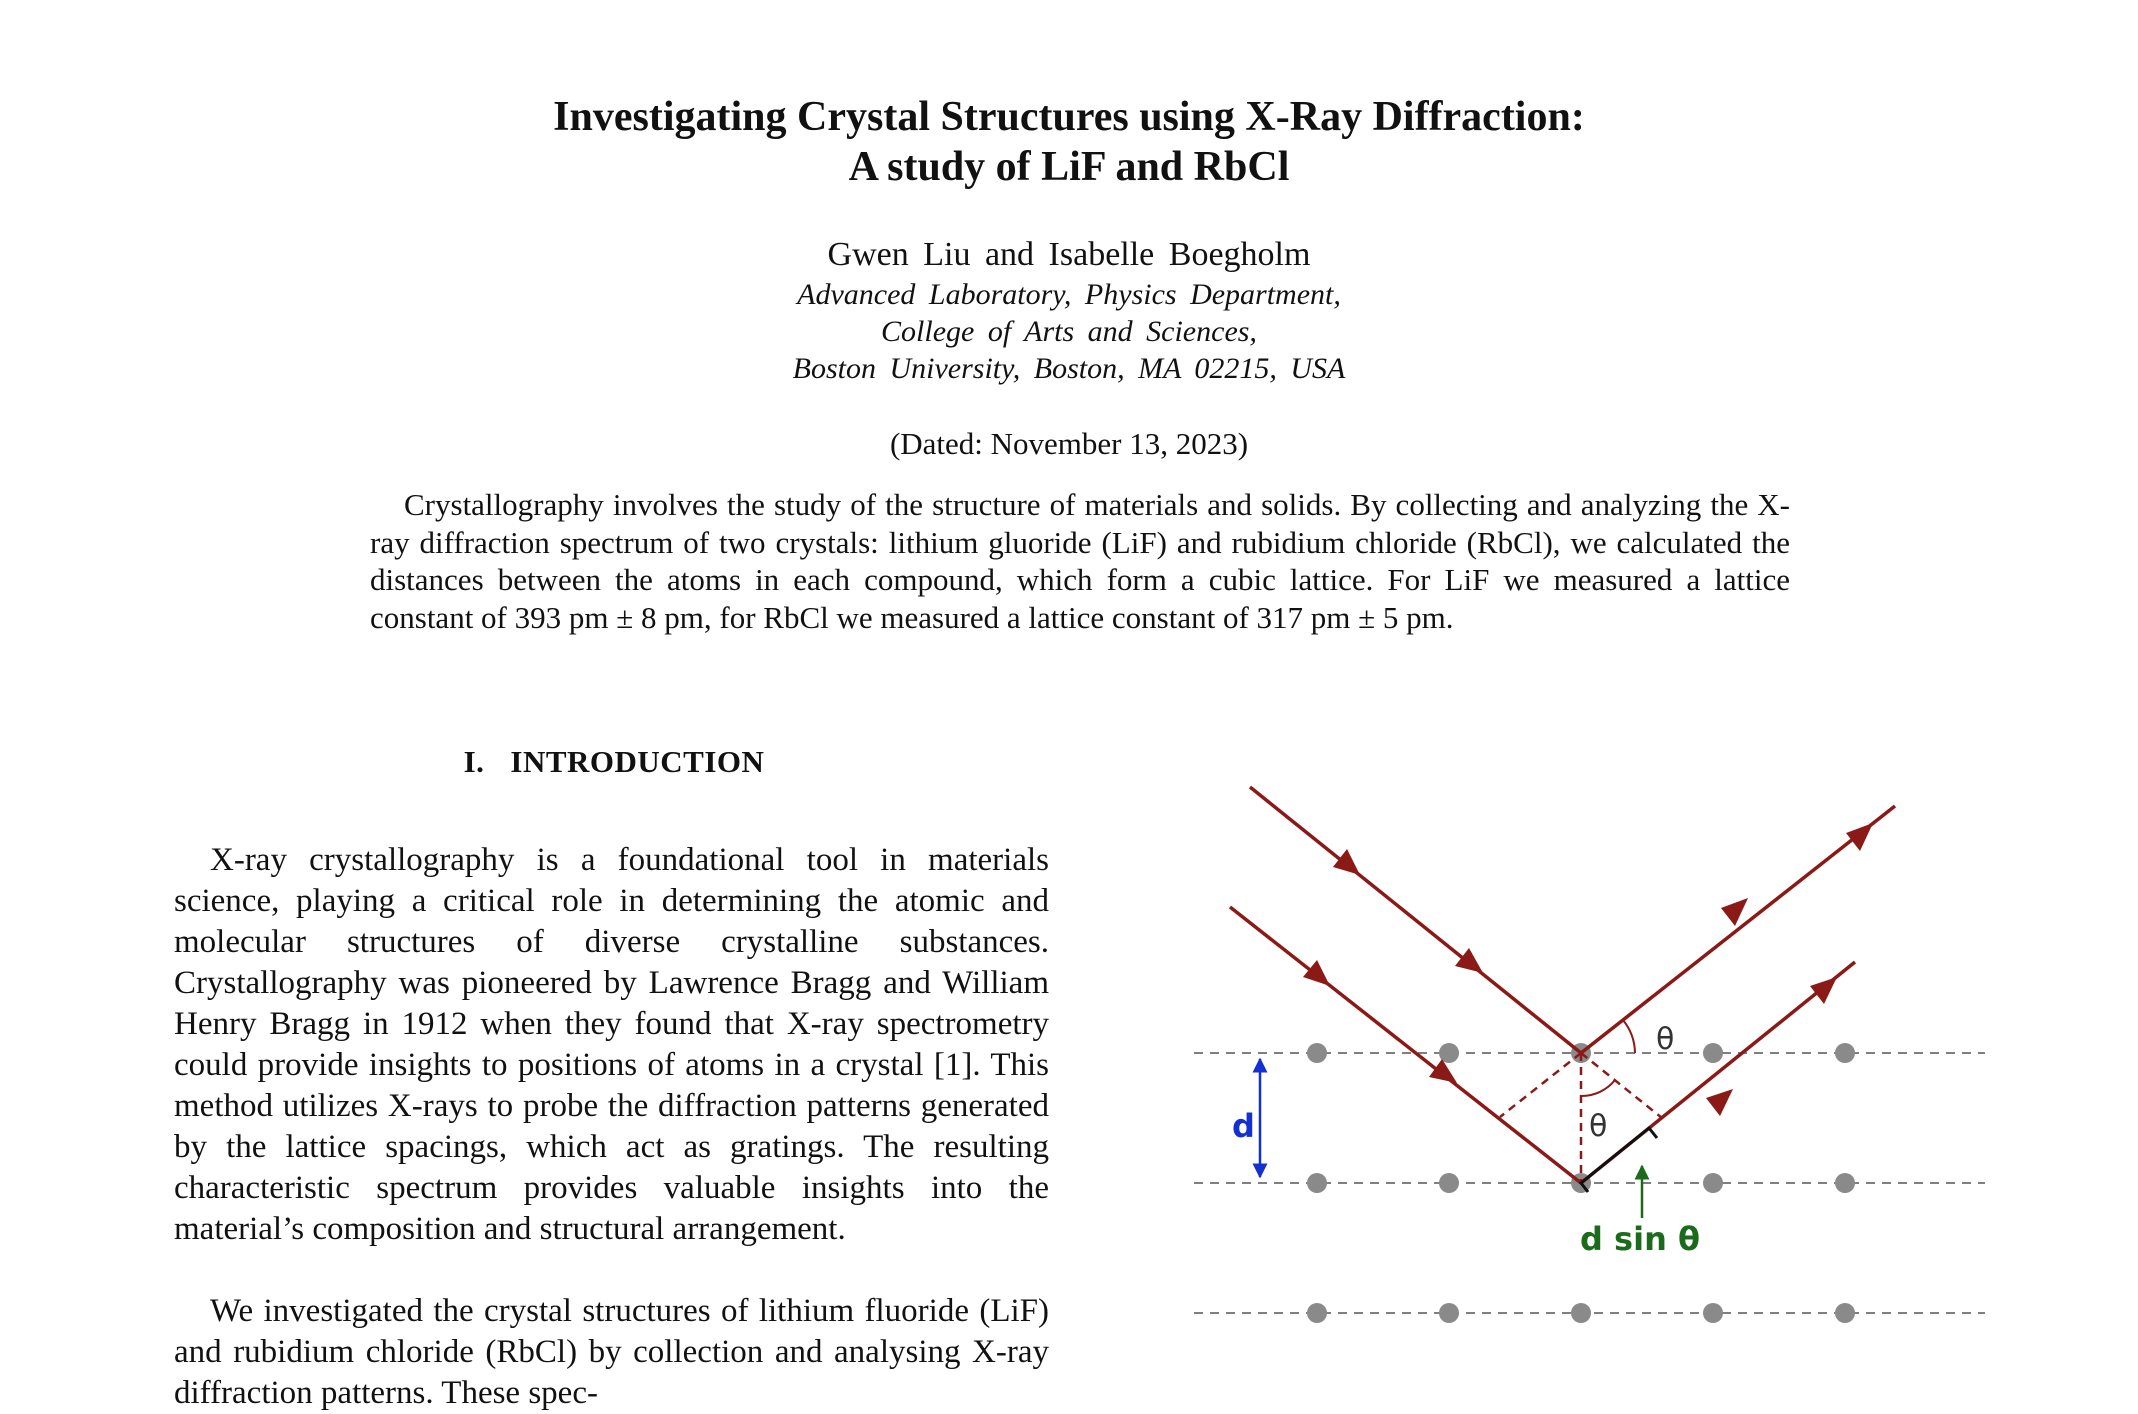  What do you see at coordinates (1069, 443) in the screenshot?
I see `date-line: (Dated: November 13, 2023)` at bounding box center [1069, 443].